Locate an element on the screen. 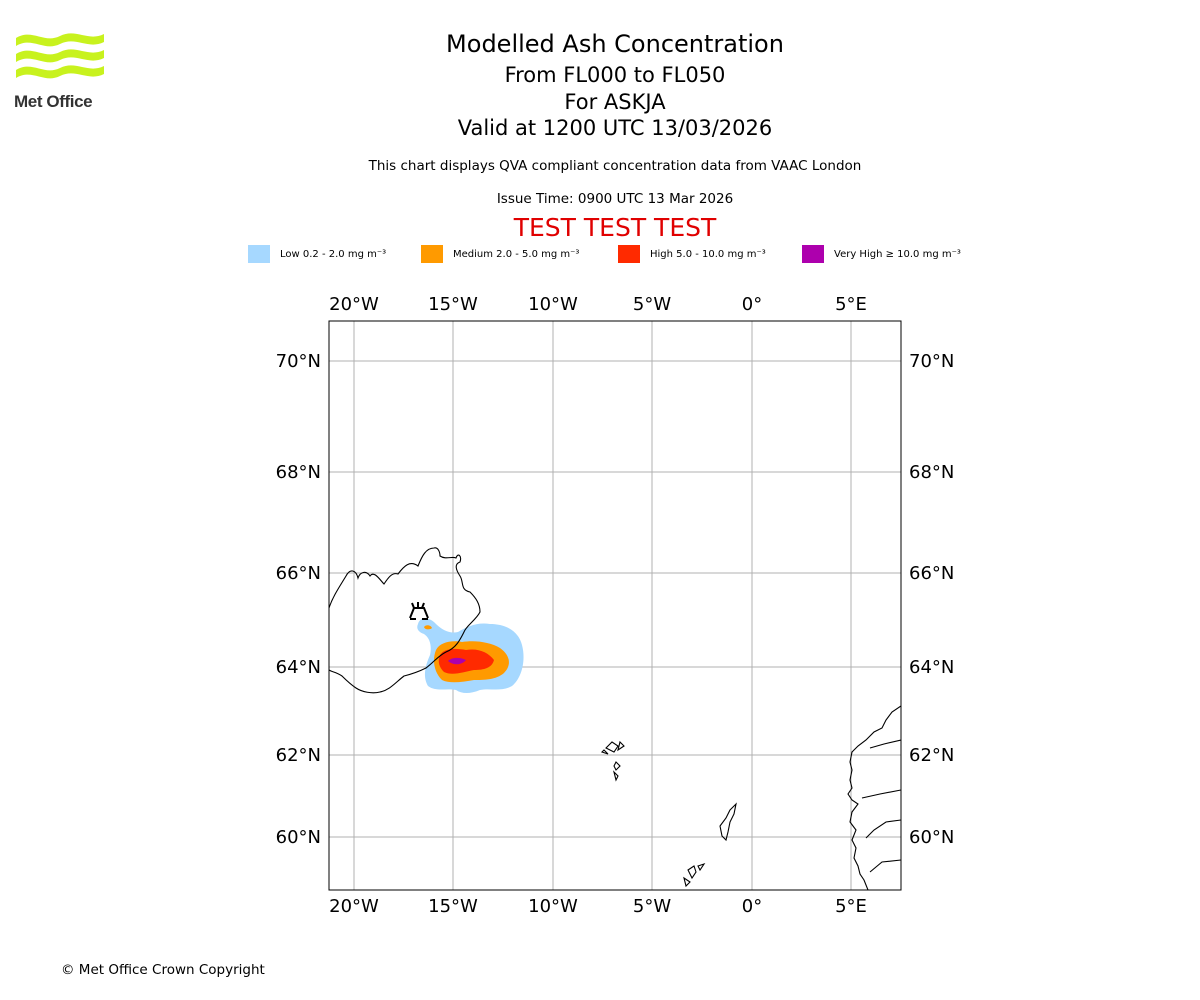 The height and width of the screenshot is (1000, 1200). lon-labels-bottom: 20°W 15°W 10°W 5°W 0° 5°E is located at coordinates (598, 906).